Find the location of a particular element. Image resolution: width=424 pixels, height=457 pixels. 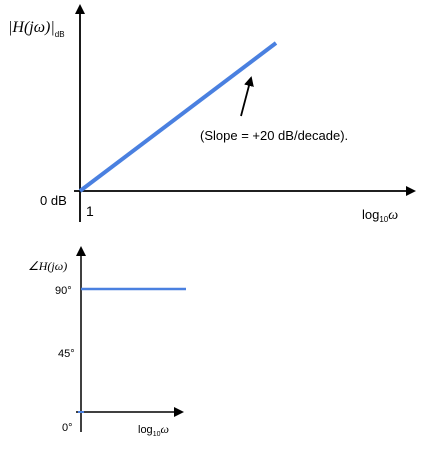

y-axis-label: |H(jω)|dB is located at coordinates (36, 29).